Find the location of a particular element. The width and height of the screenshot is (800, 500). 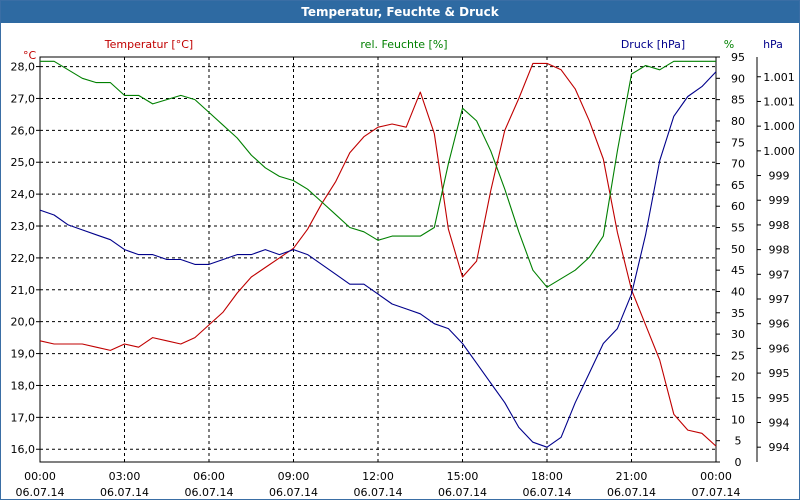

window-title: Temperatur, Feuchte & Druck is located at coordinates (400, 12).